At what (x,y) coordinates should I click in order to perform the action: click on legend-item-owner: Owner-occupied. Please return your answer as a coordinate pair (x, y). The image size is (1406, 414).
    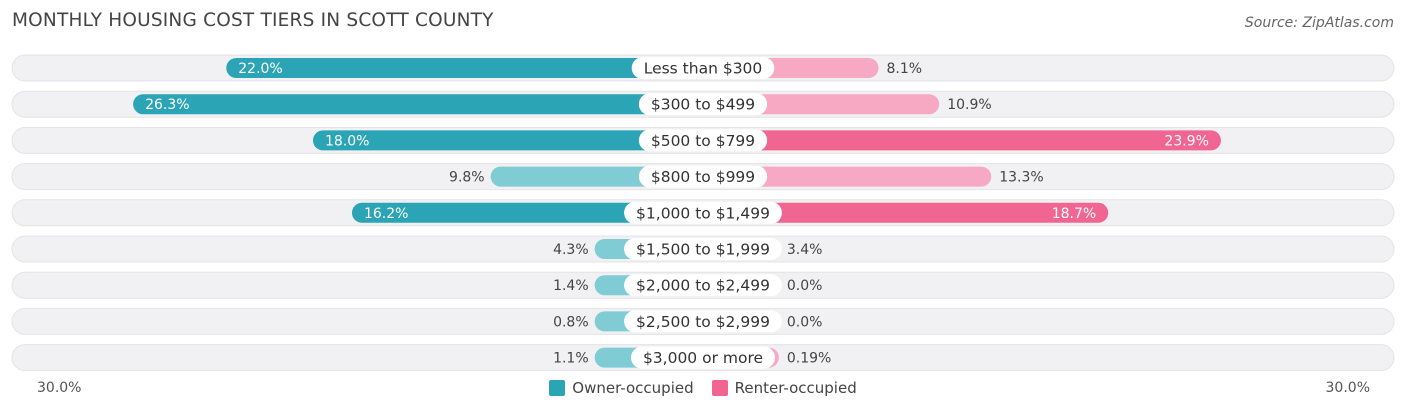
    Looking at the image, I should click on (621, 388).